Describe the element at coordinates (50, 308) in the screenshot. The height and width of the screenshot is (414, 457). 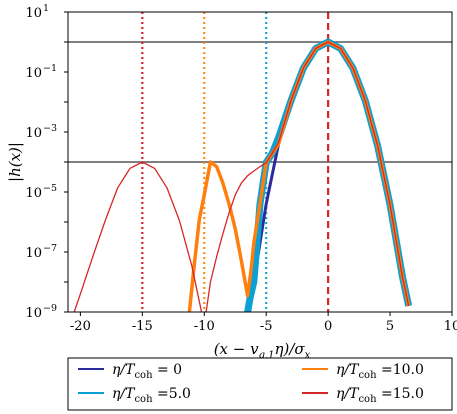
I see `y-tick-exponent: −9` at that location.